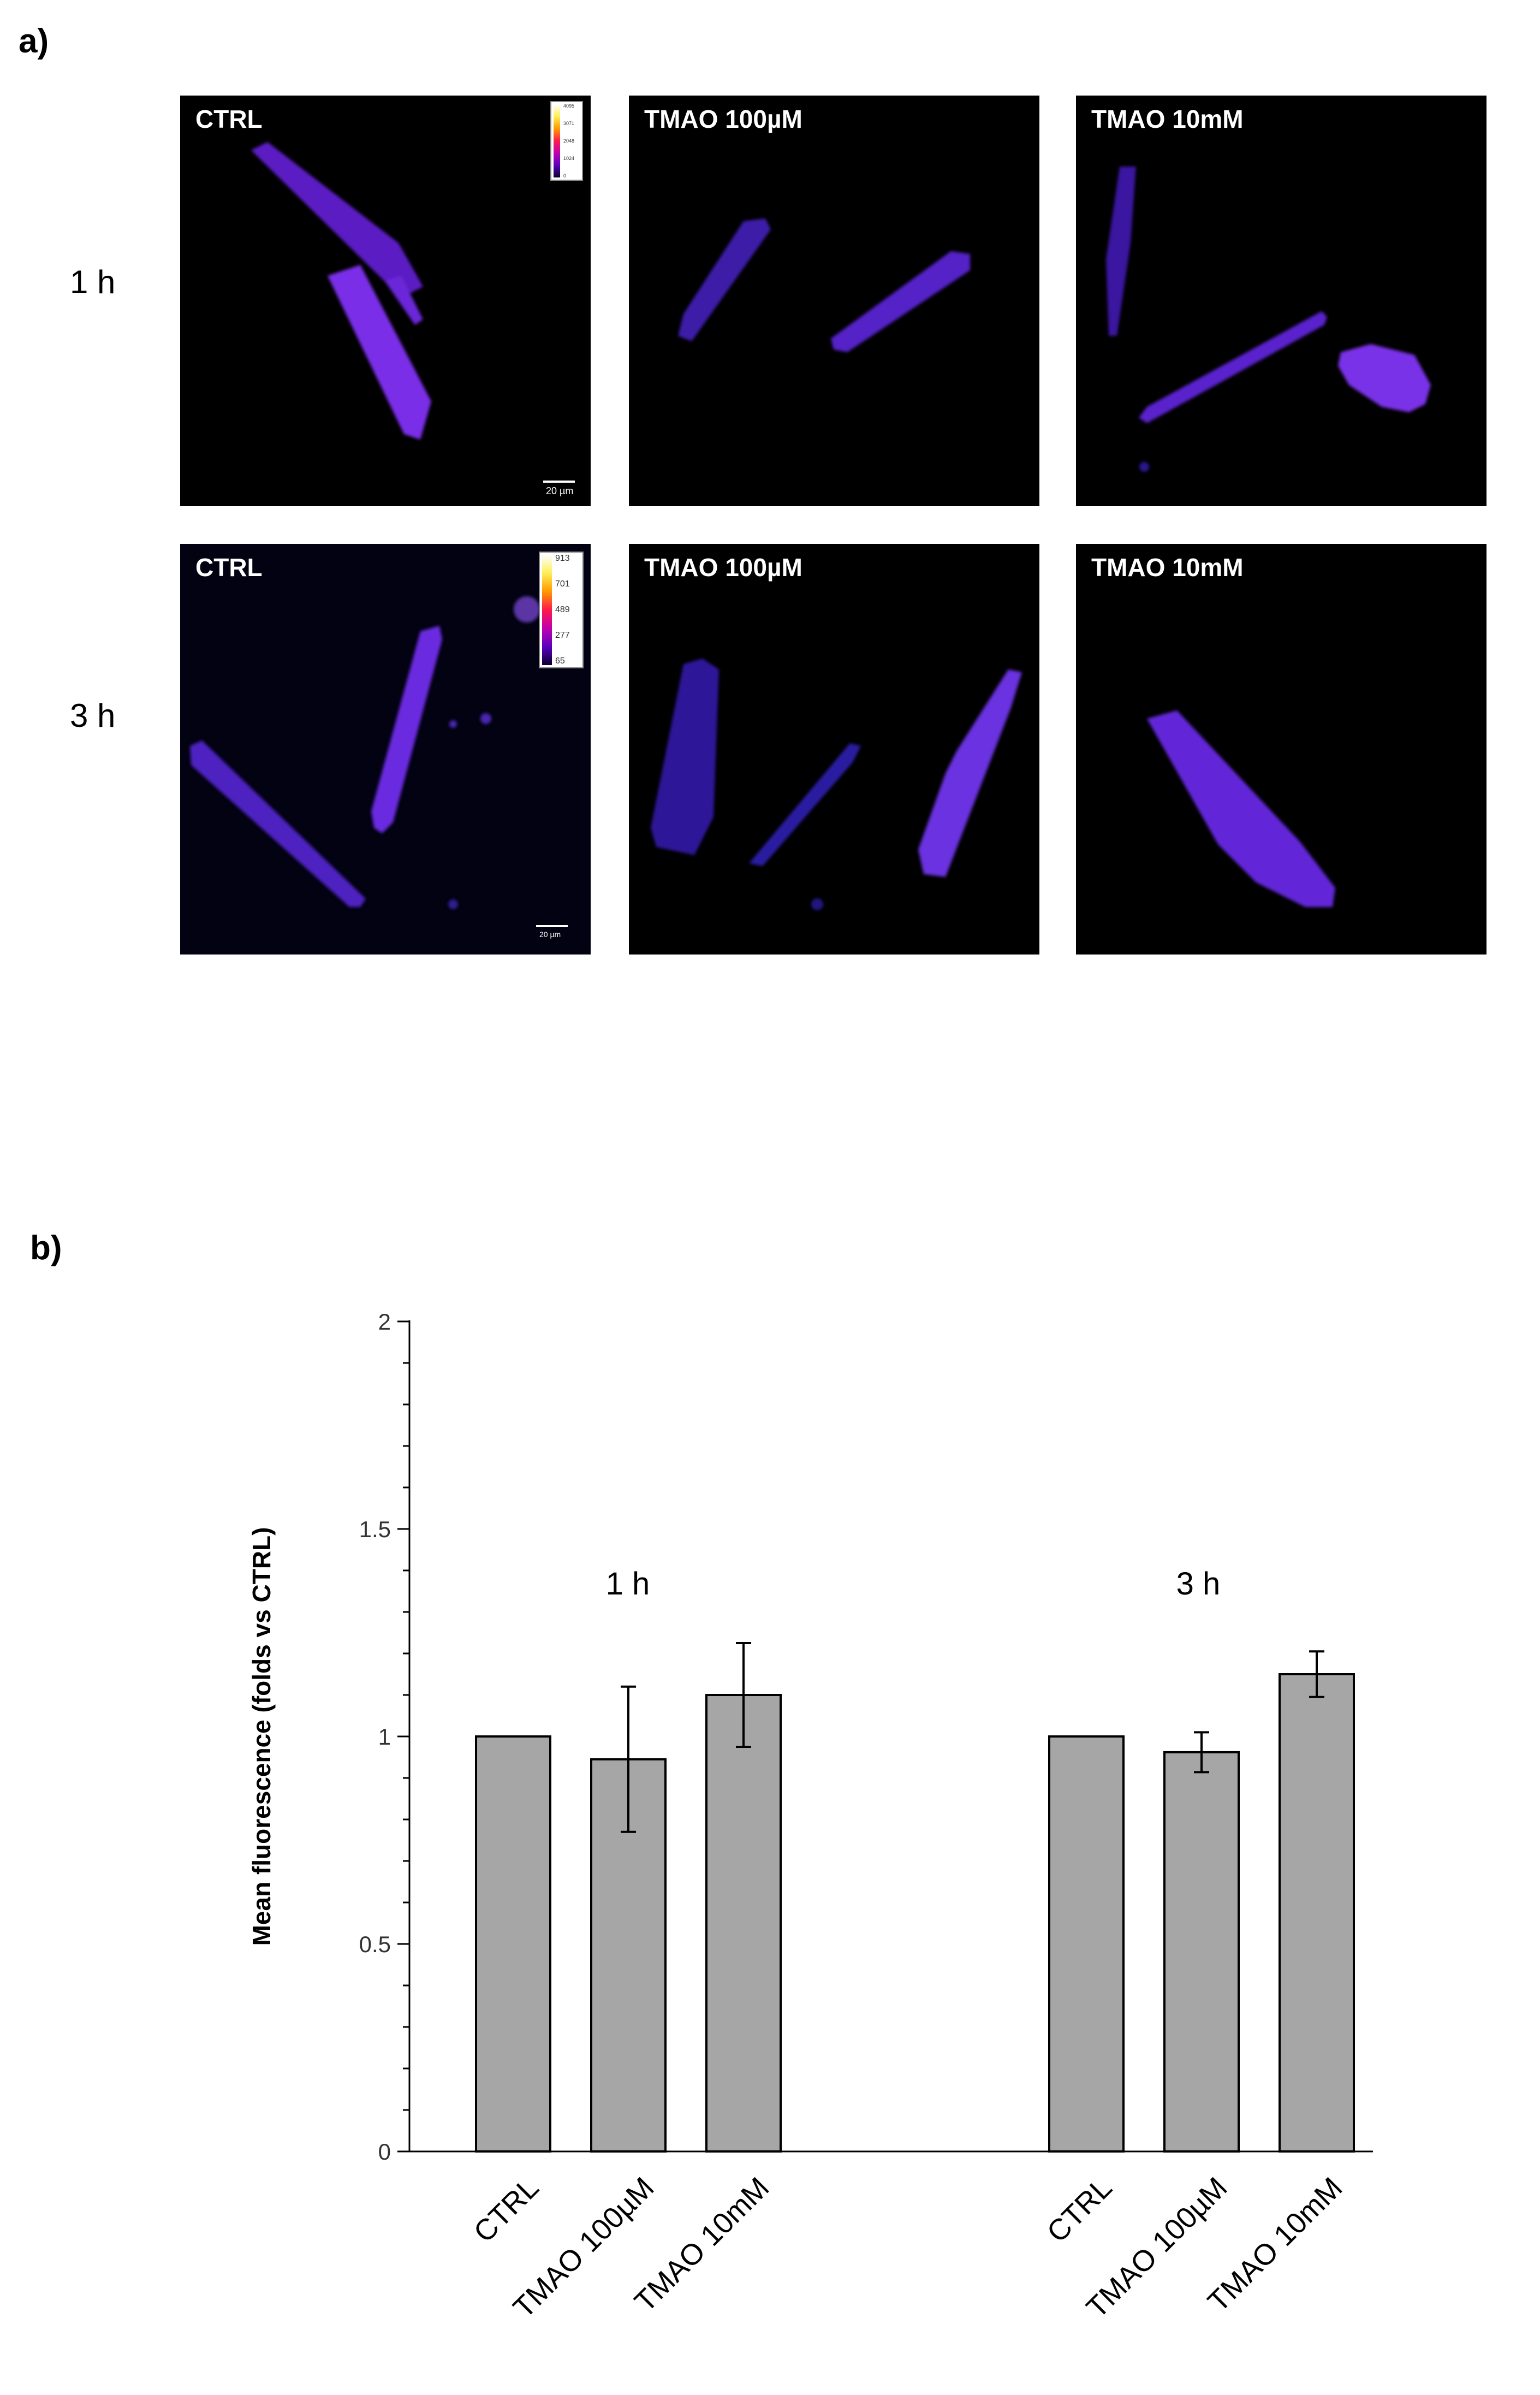 The height and width of the screenshot is (2395, 1540). Describe the element at coordinates (375, 1529) in the screenshot. I see `y-tick-label: 1.5` at that location.